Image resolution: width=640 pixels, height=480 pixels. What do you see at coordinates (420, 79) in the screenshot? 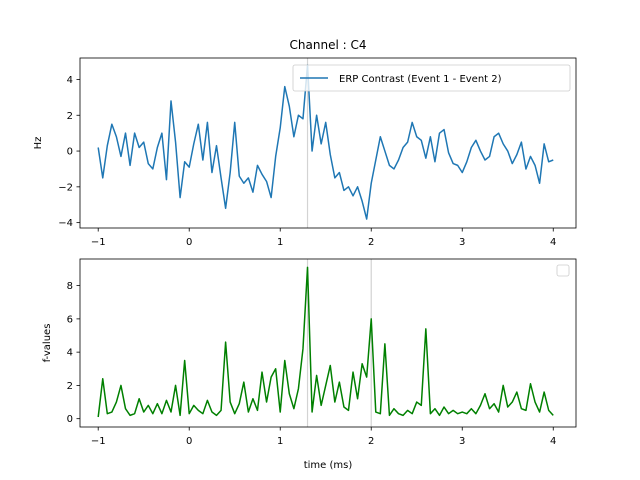
I see `erp-legend-label: ERP Contrast (Event 1 - Event 2)` at bounding box center [420, 79].